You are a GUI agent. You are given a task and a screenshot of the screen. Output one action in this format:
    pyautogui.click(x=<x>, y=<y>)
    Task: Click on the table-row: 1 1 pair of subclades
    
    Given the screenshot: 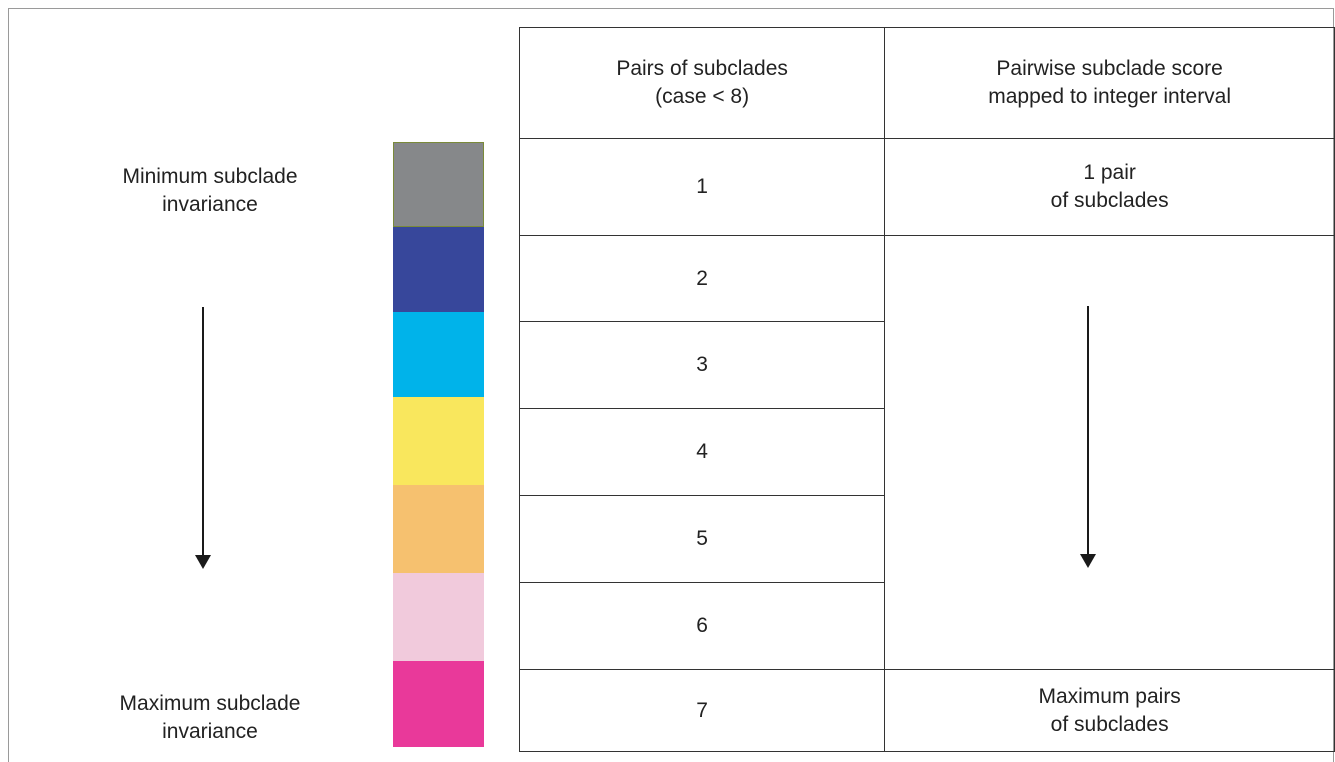 What is the action you would take?
    pyautogui.click(x=926, y=187)
    